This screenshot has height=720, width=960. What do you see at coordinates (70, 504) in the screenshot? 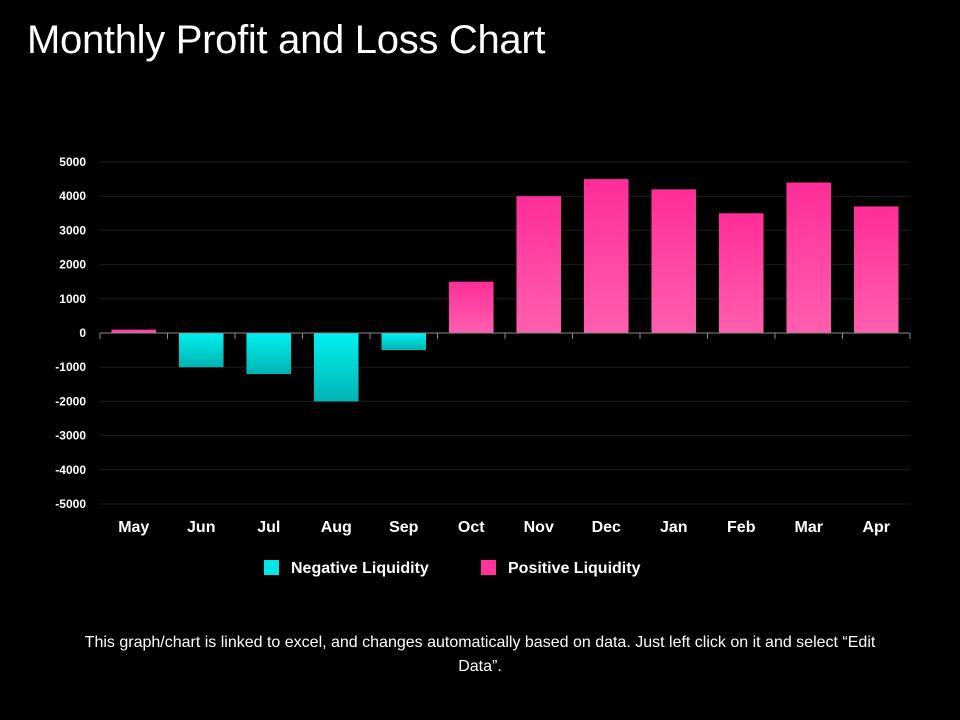
I see `y-tick-label: -5000` at bounding box center [70, 504].